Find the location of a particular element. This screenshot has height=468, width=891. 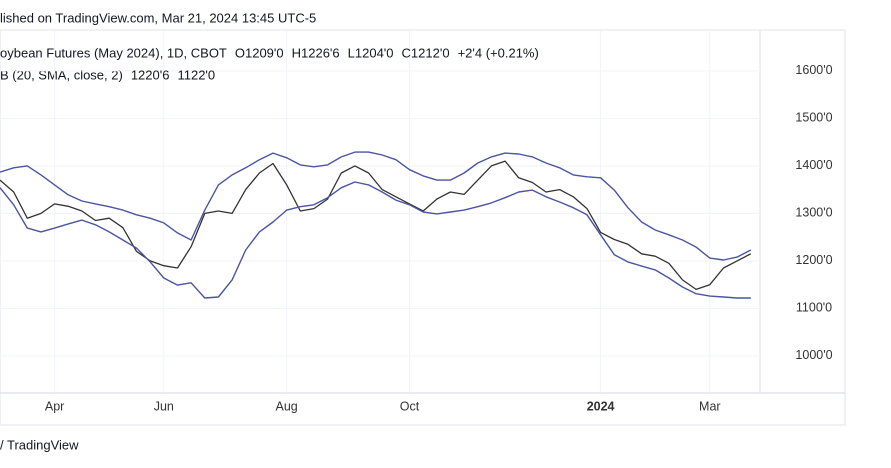

y-tick-label: 1300'0 is located at coordinates (813, 213).